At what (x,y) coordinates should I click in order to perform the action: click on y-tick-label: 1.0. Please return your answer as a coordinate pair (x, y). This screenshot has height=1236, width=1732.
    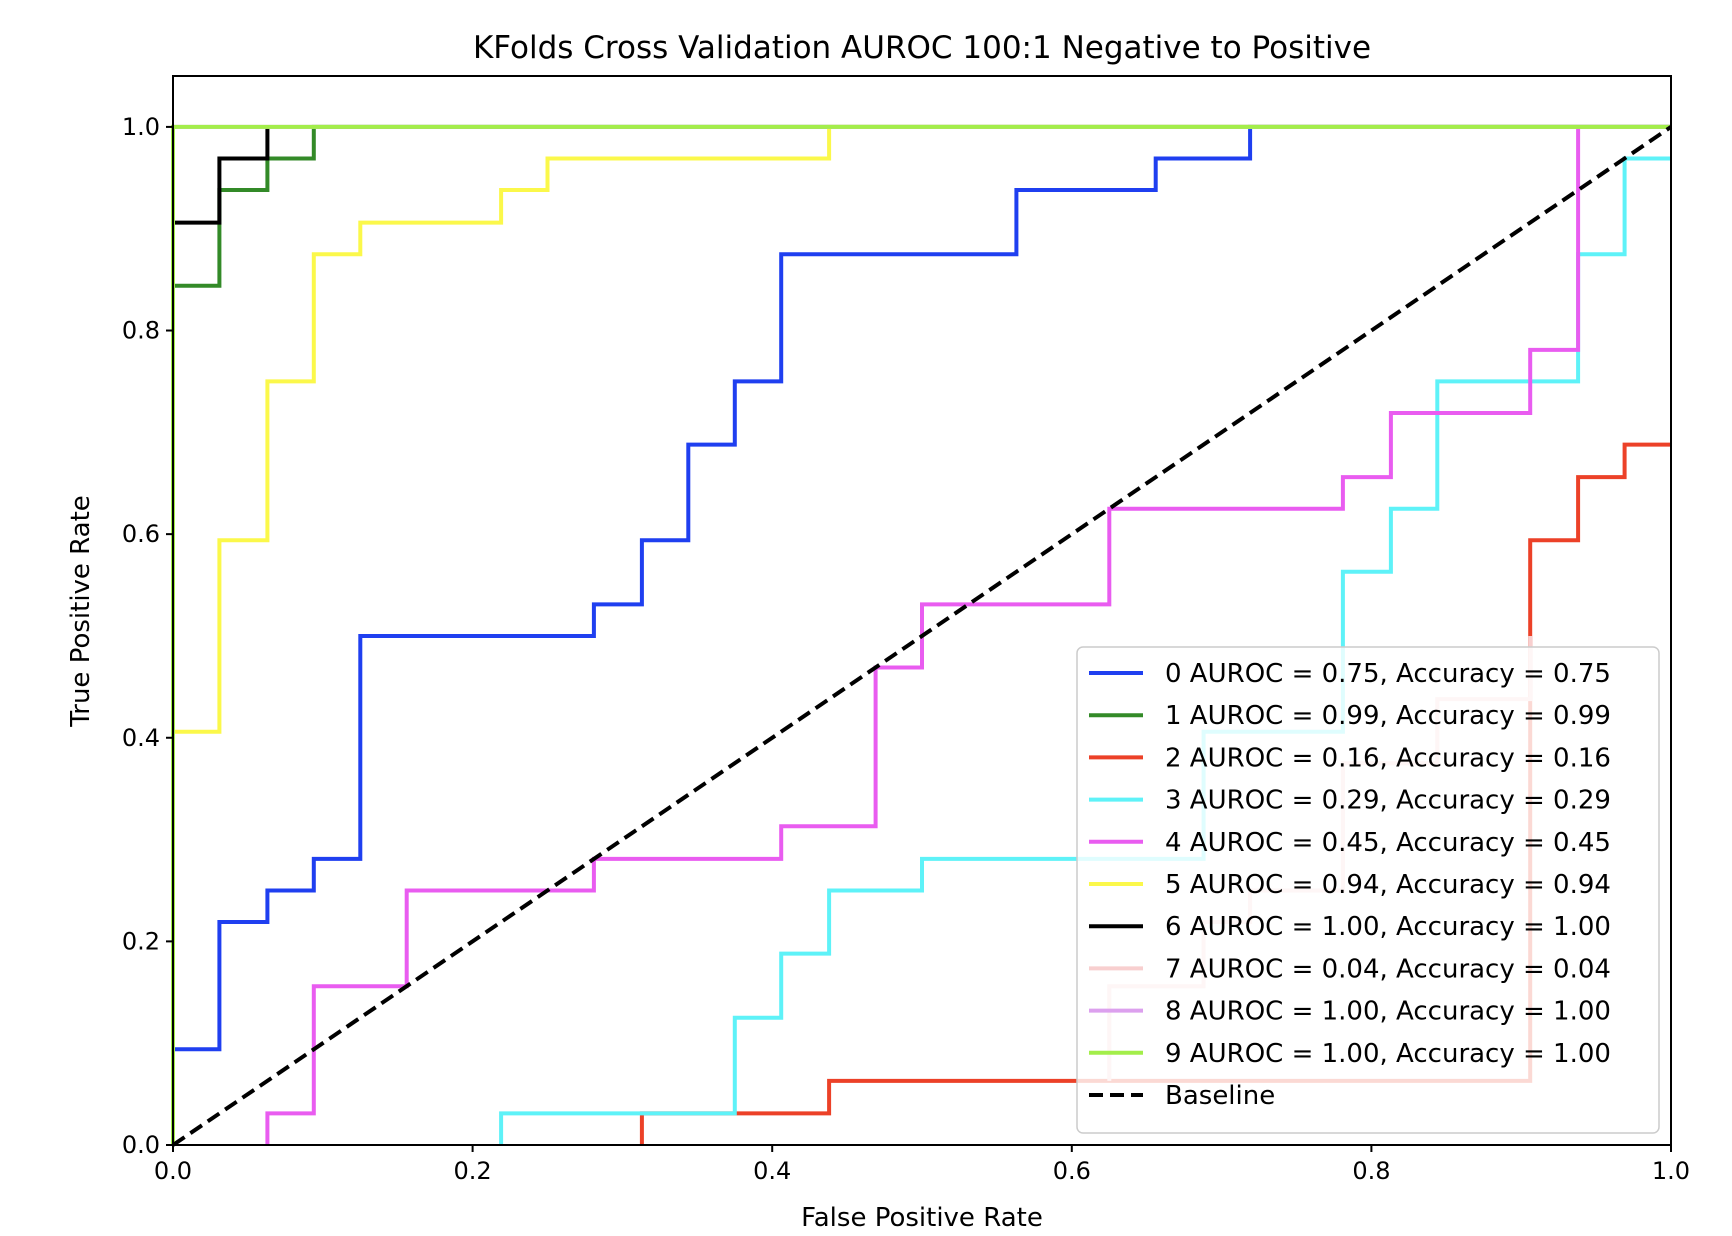
    Looking at the image, I should click on (141, 127).